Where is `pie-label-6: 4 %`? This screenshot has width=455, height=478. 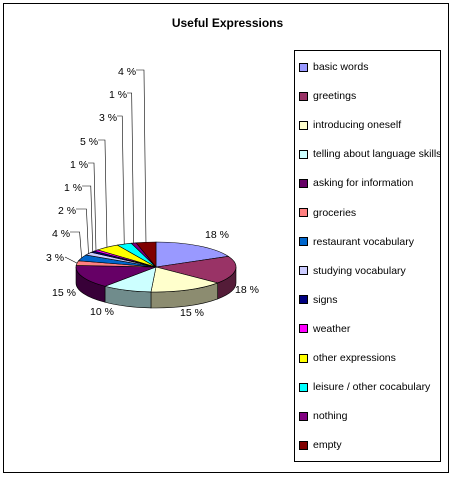
pie-label-6: 4 % is located at coordinates (61, 234).